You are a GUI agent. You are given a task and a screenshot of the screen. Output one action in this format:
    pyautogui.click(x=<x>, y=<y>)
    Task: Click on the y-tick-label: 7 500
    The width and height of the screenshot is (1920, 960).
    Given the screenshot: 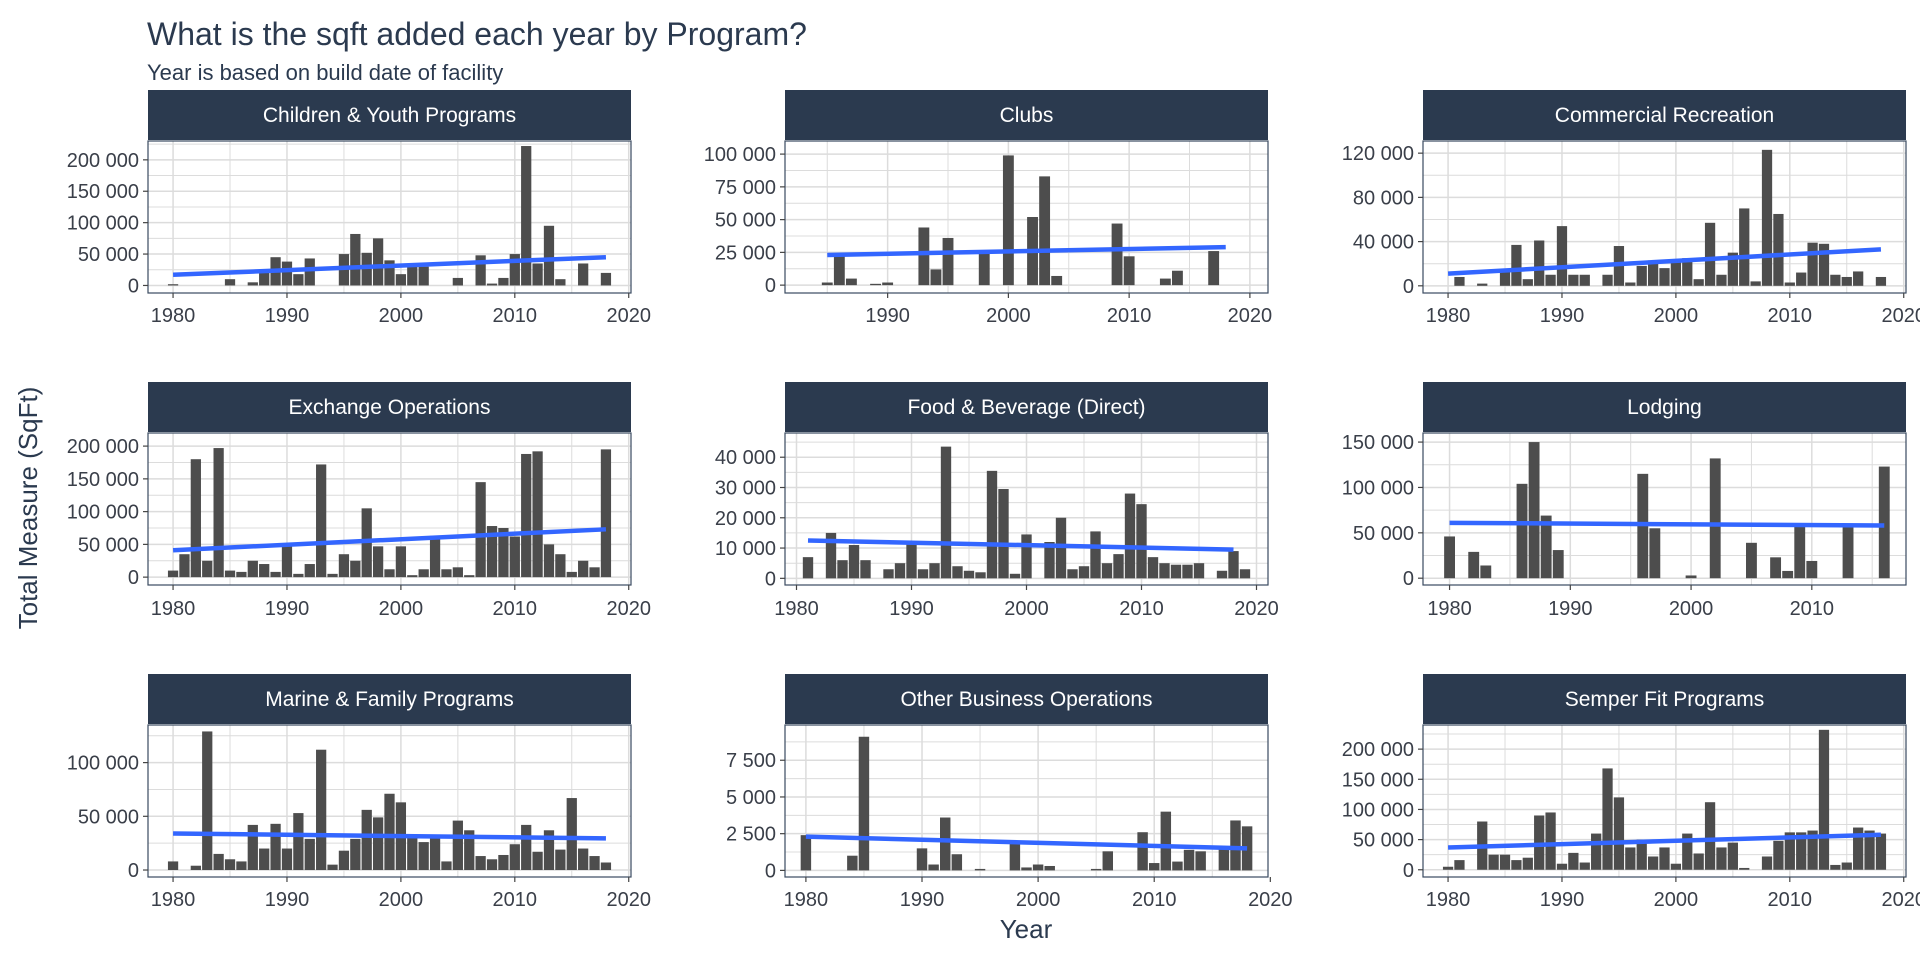 What is the action you would take?
    pyautogui.click(x=751, y=761)
    